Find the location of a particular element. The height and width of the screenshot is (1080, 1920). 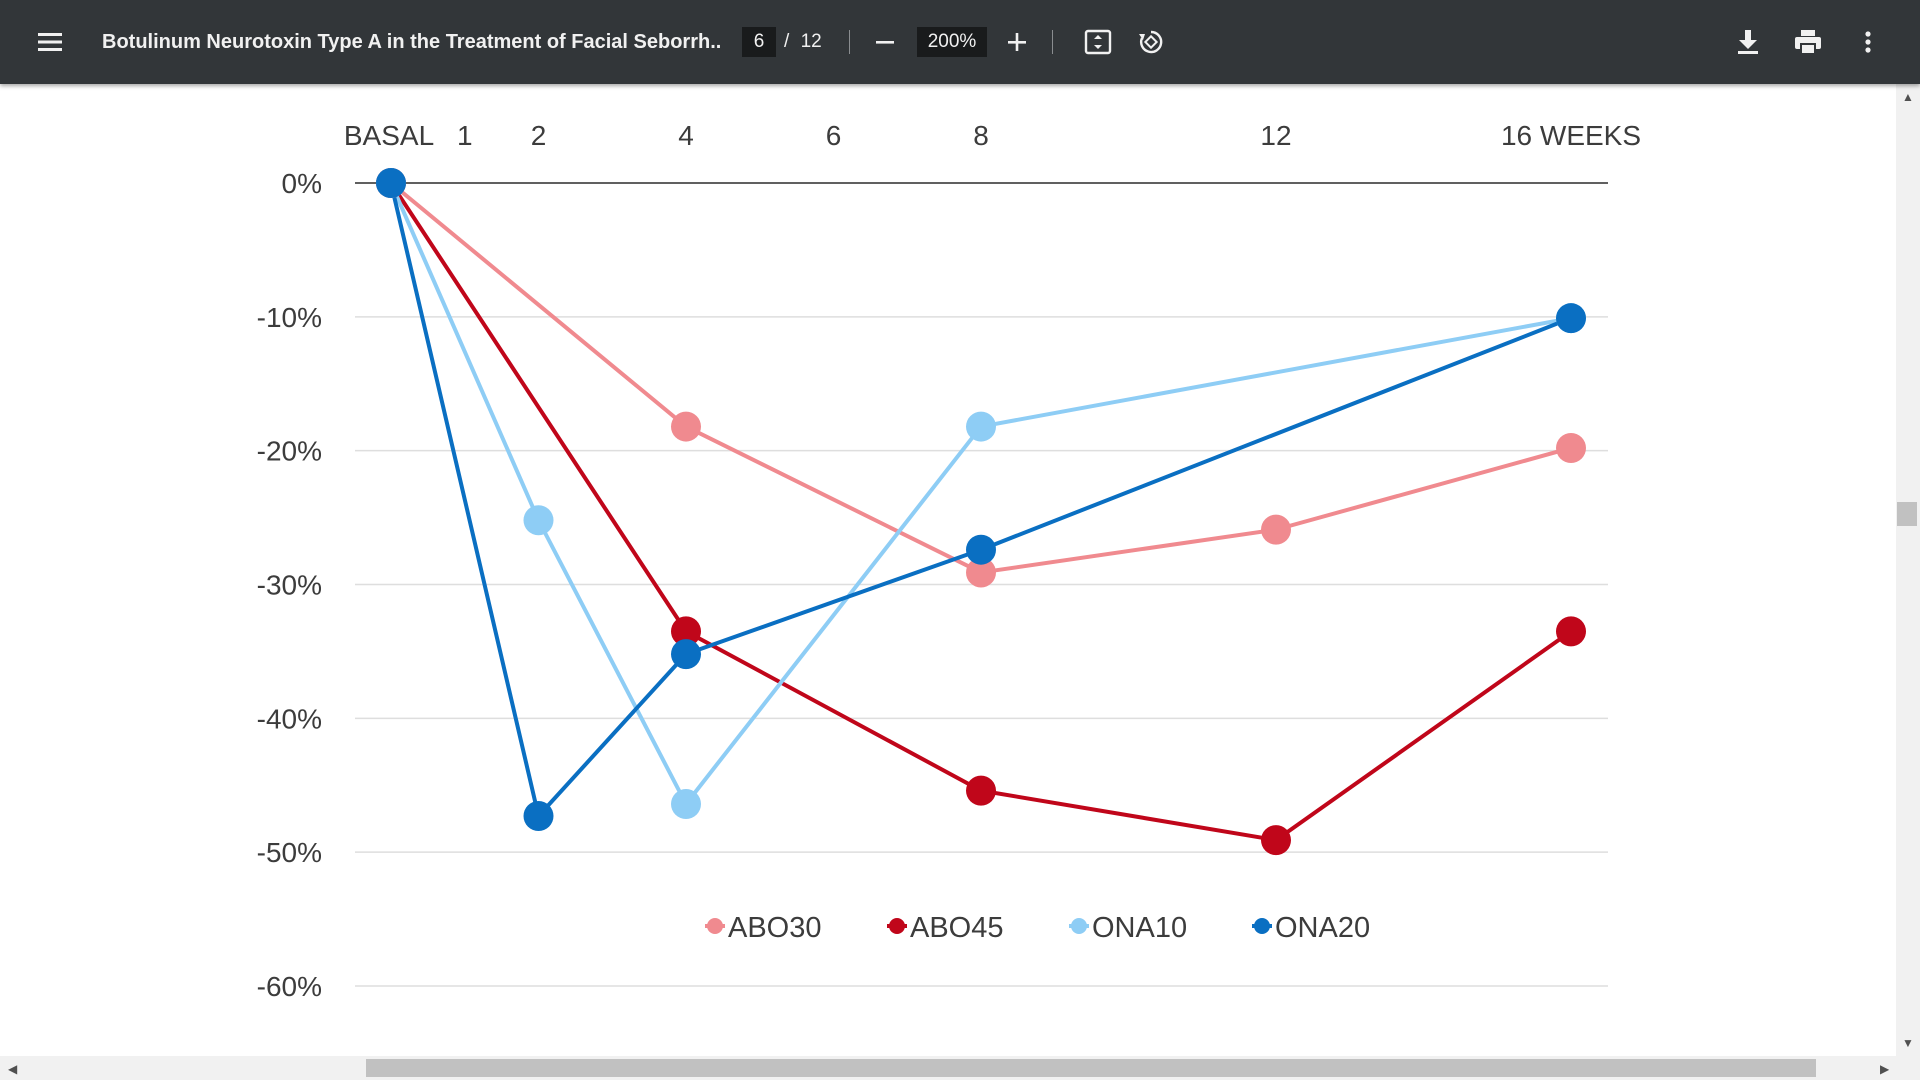

legend-label-abo45: ABO45 is located at coordinates (957, 928).